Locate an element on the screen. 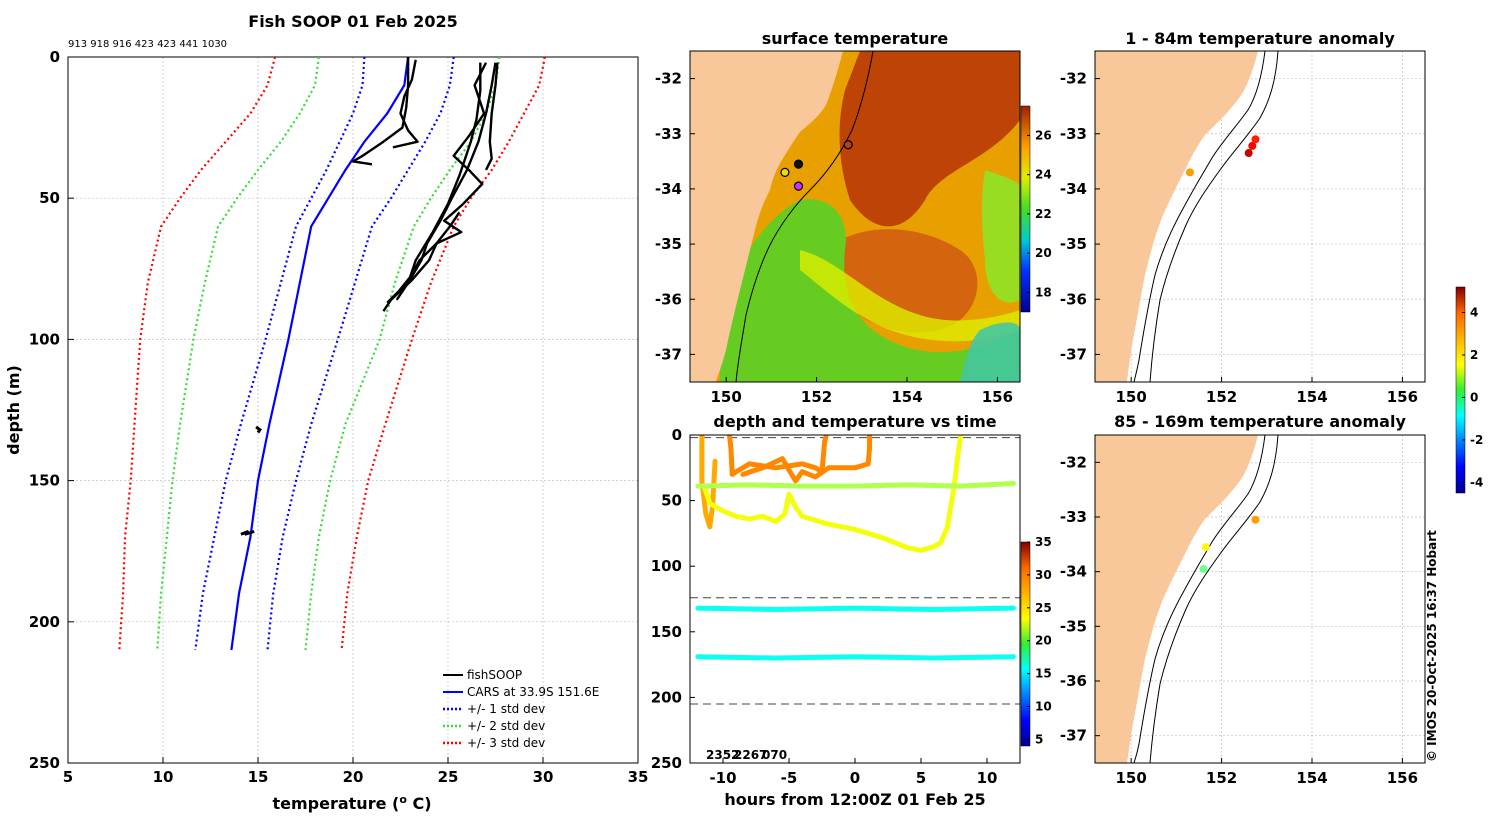  anomaly-shallow-xtick: 156 is located at coordinates (1402, 397).